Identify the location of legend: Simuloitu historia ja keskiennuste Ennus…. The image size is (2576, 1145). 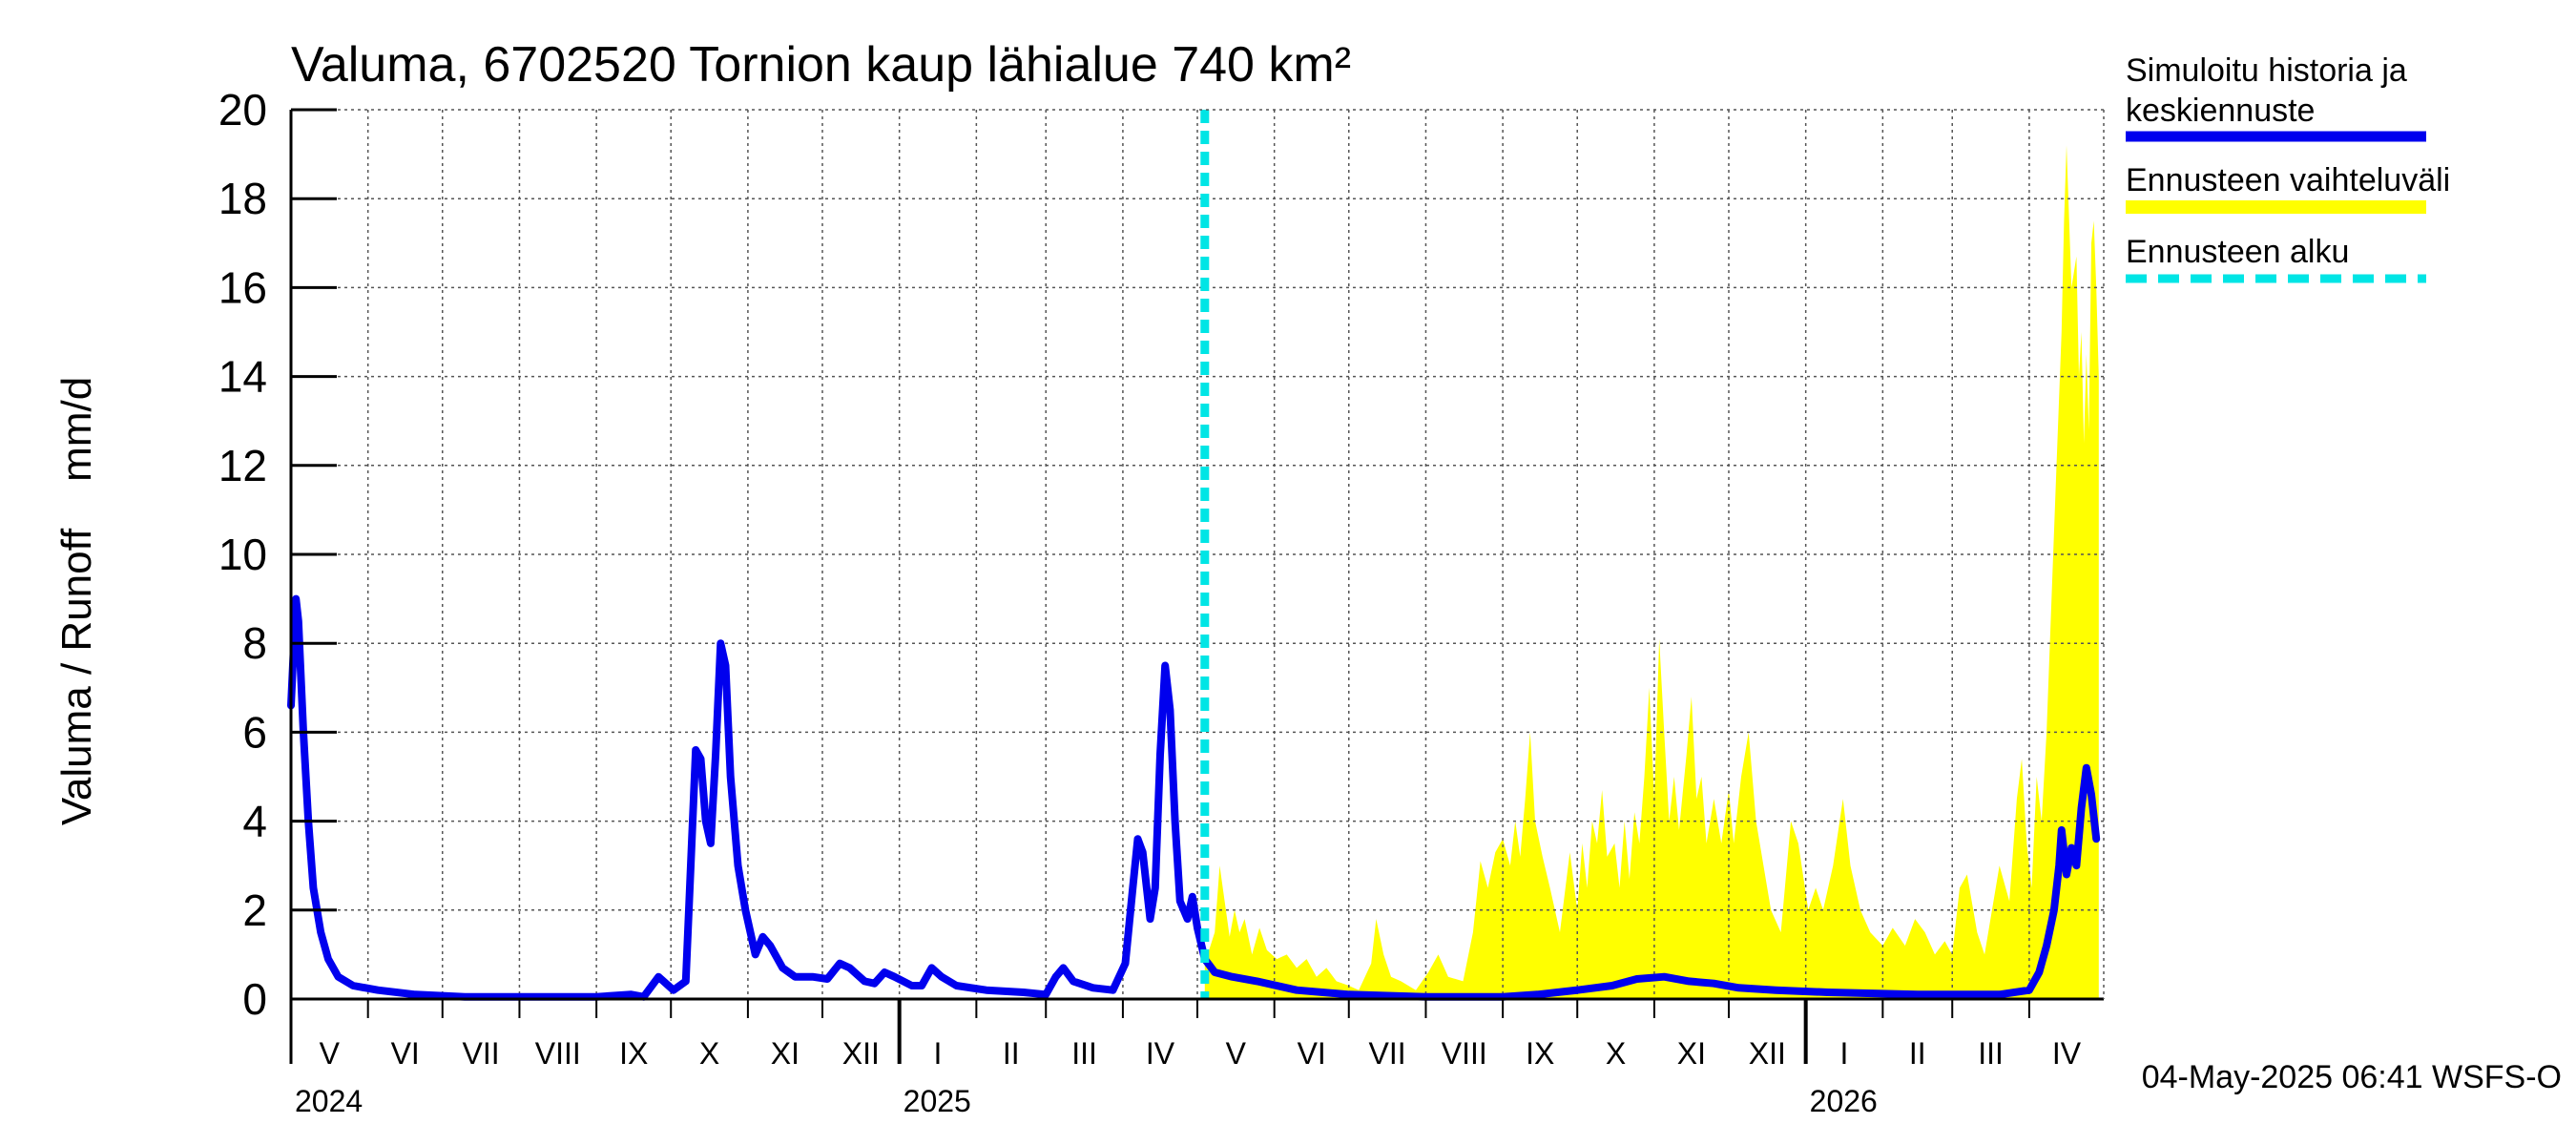
(2288, 167).